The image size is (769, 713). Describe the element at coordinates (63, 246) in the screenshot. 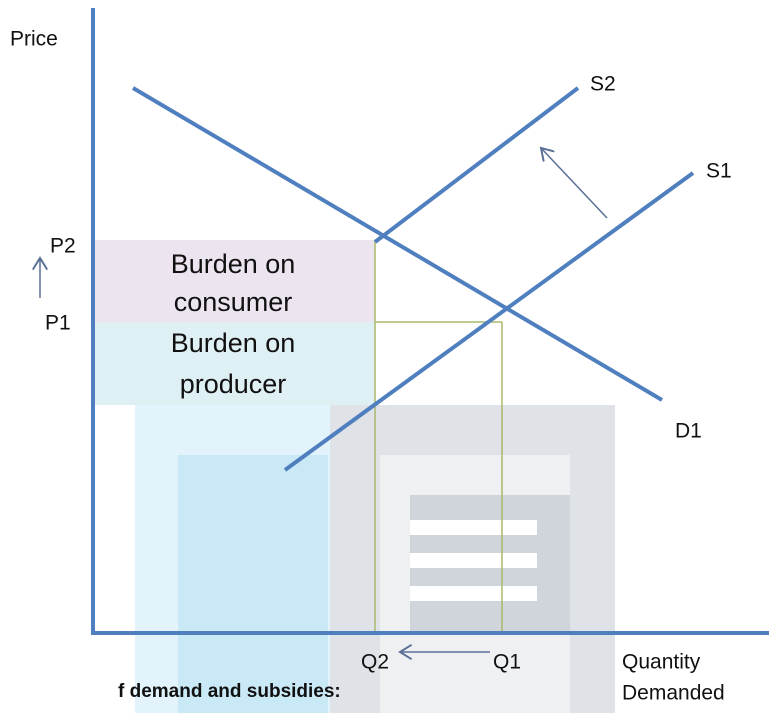

I see `price-label: P2` at that location.